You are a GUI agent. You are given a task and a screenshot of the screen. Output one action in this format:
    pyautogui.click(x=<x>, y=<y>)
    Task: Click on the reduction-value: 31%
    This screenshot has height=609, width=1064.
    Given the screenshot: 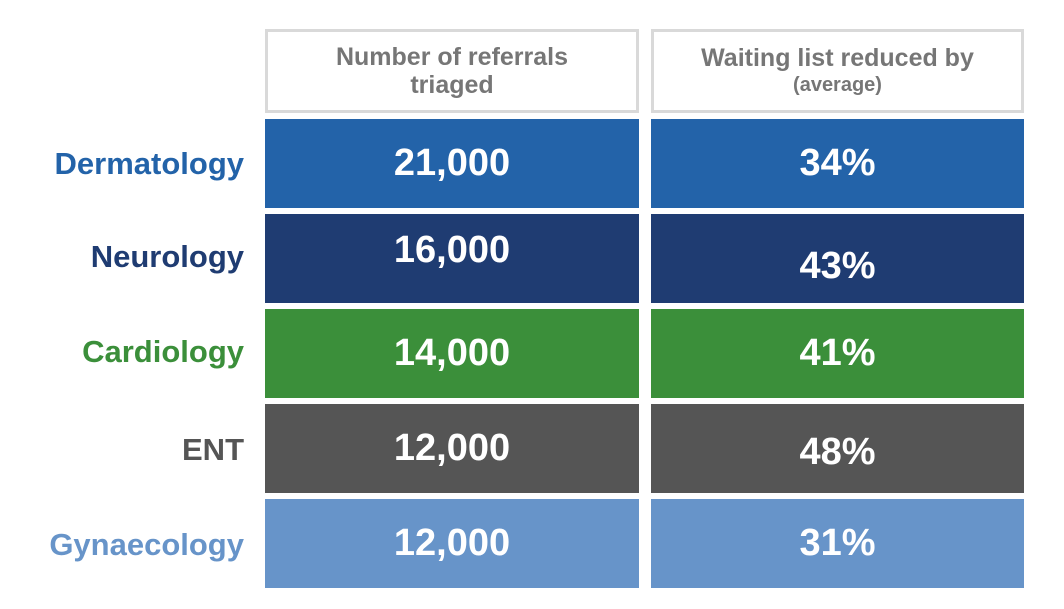 What is the action you would take?
    pyautogui.click(x=837, y=543)
    